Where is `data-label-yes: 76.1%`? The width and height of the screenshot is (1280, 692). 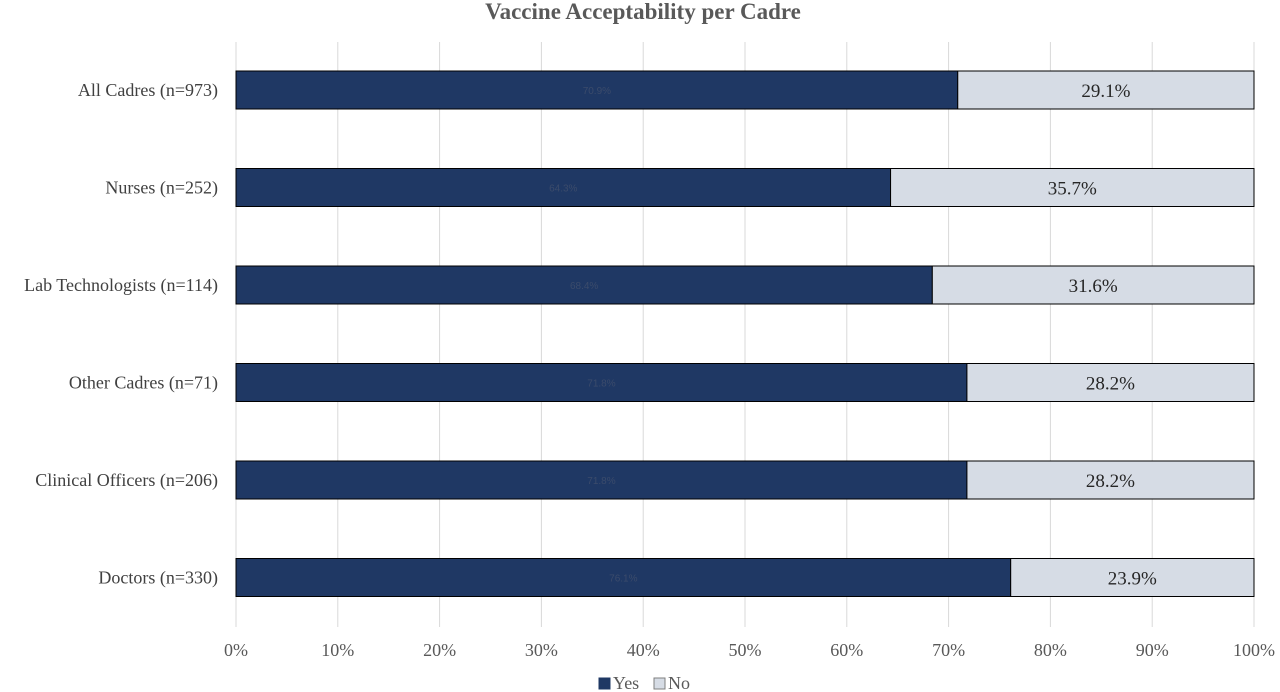 data-label-yes: 76.1% is located at coordinates (623, 579).